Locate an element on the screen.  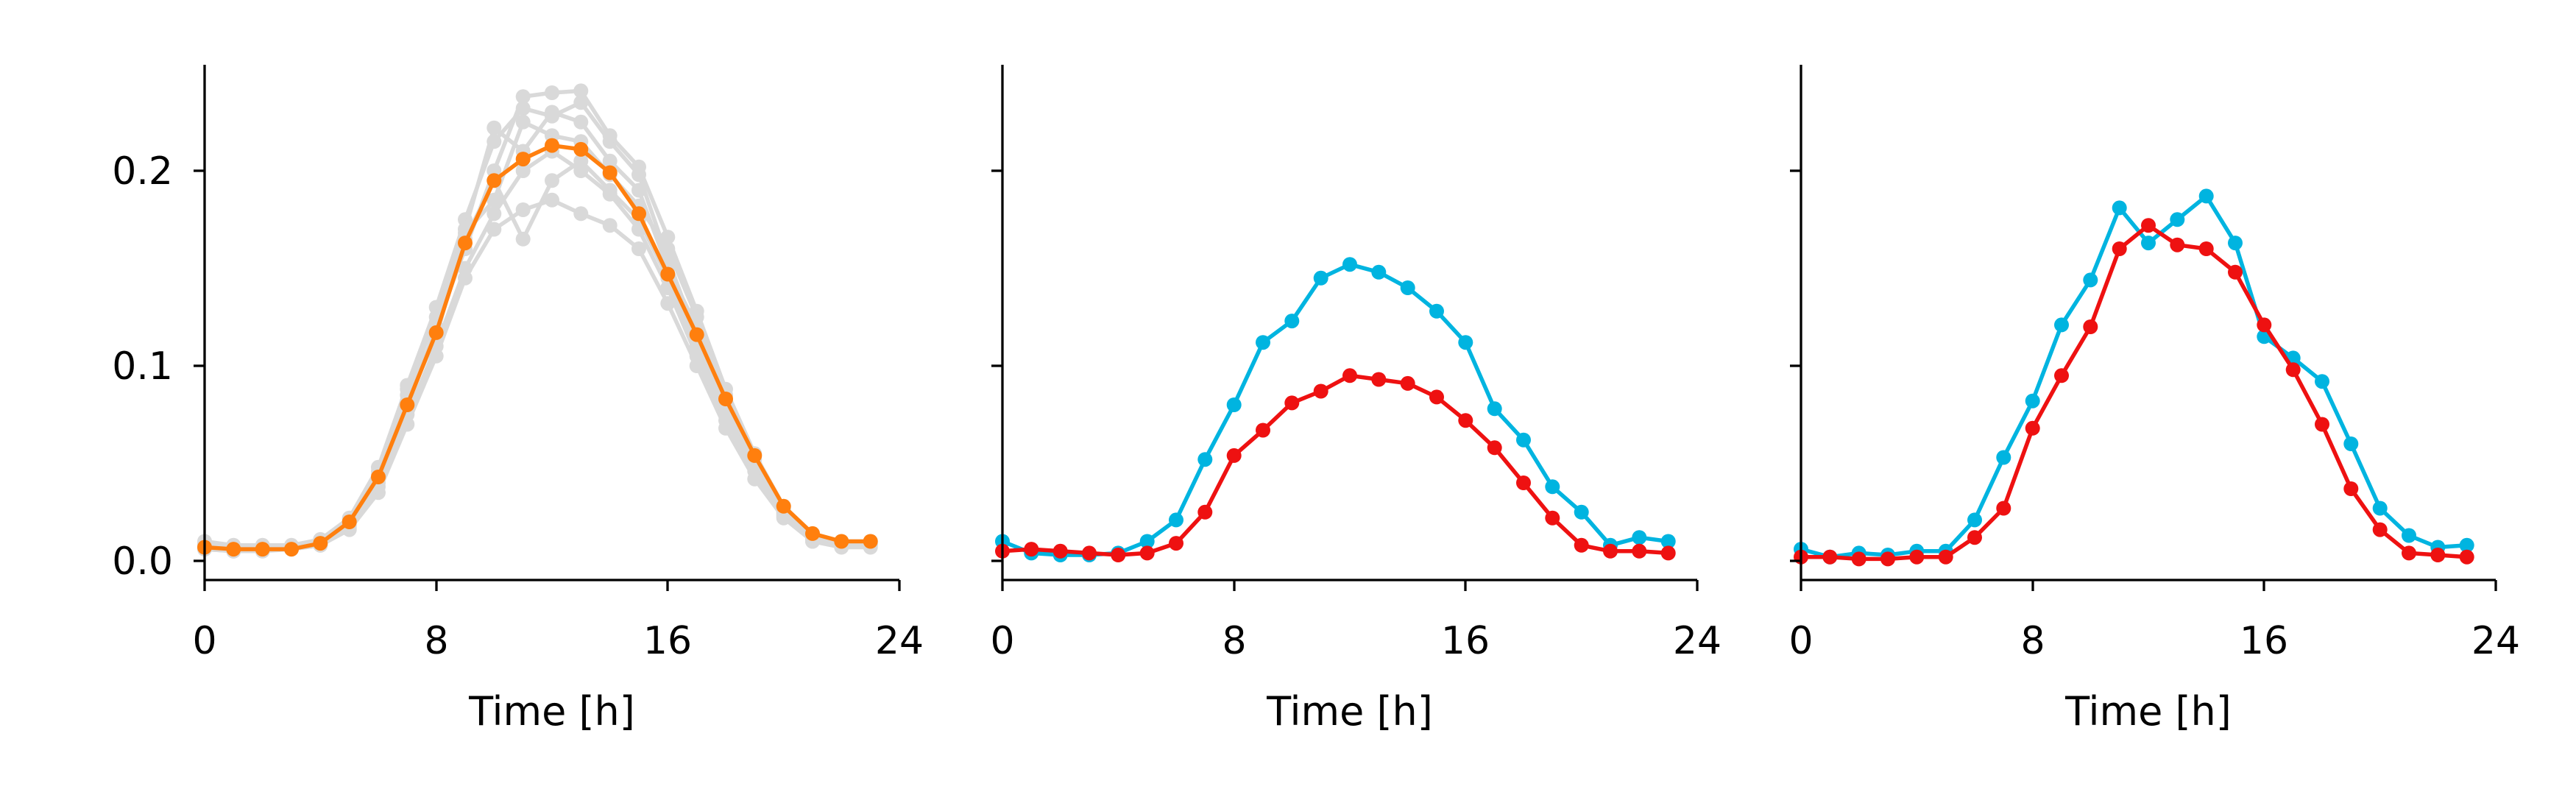
y-ticks: 0.0 0.1 0.2 is located at coordinates (158, 366).